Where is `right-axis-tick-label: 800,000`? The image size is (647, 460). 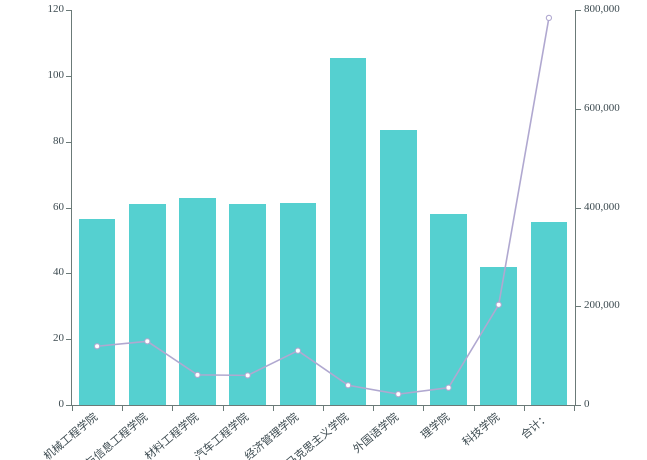 right-axis-tick-label: 800,000 is located at coordinates (602, 9).